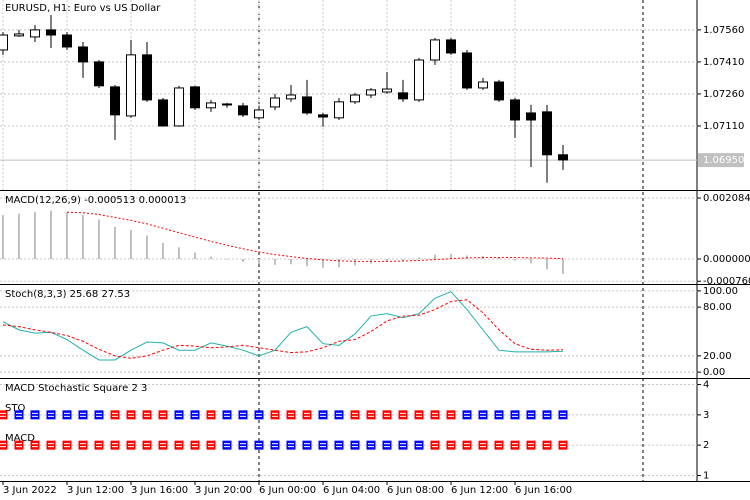 This screenshot has width=750, height=500. I want to click on y-tick-label: 1.07410, so click(723, 62).